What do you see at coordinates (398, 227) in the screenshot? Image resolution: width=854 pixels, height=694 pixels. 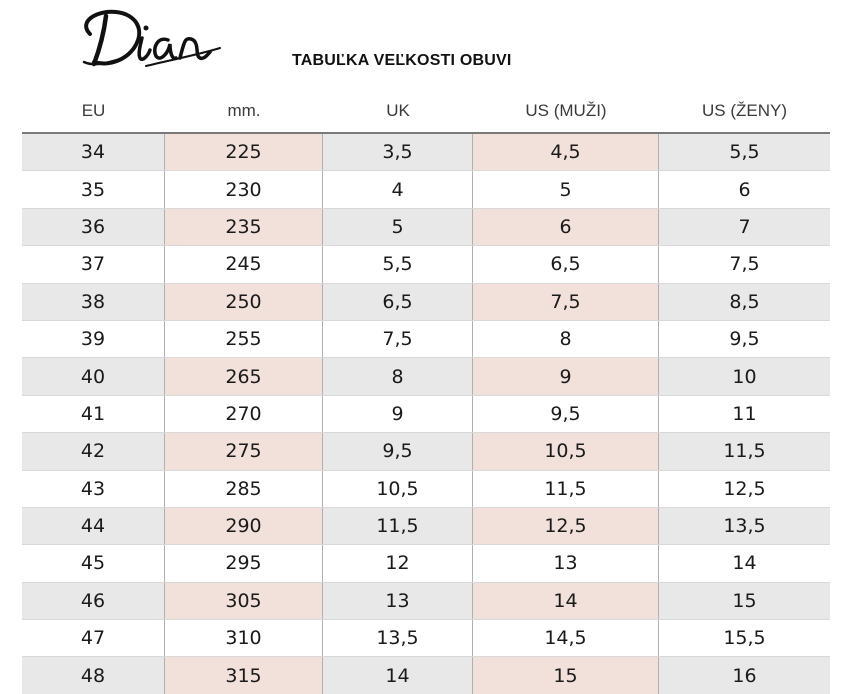 I see `cell-uk: 5` at bounding box center [398, 227].